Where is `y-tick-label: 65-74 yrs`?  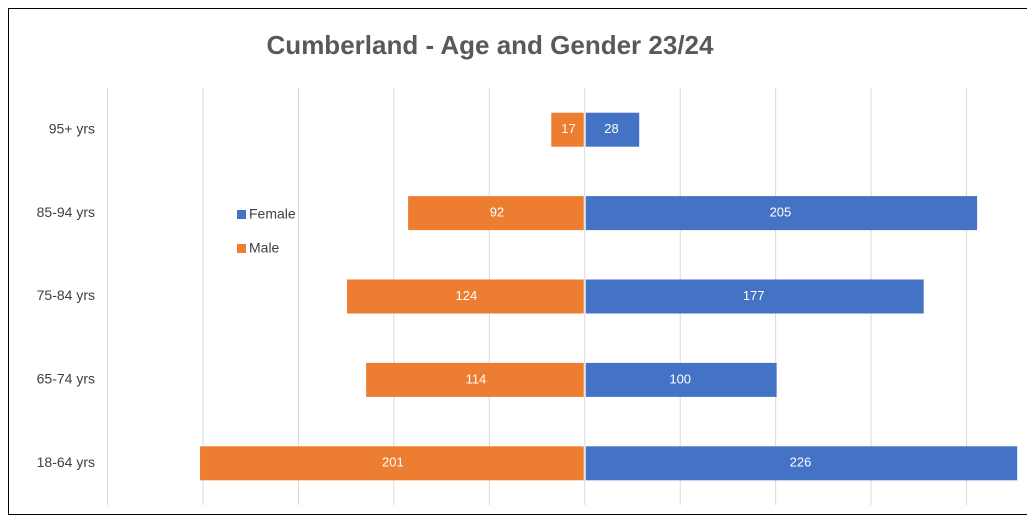
y-tick-label: 65-74 yrs is located at coordinates (66, 379).